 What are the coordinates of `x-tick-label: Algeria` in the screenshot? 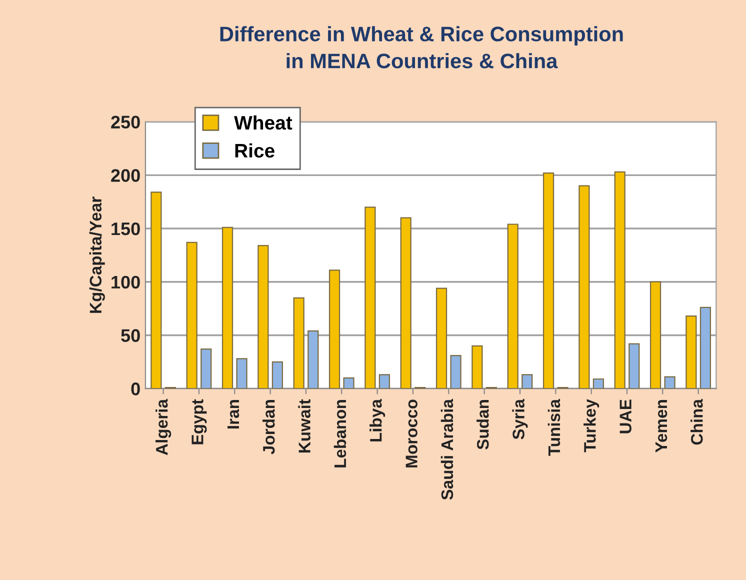 It's located at (164, 427).